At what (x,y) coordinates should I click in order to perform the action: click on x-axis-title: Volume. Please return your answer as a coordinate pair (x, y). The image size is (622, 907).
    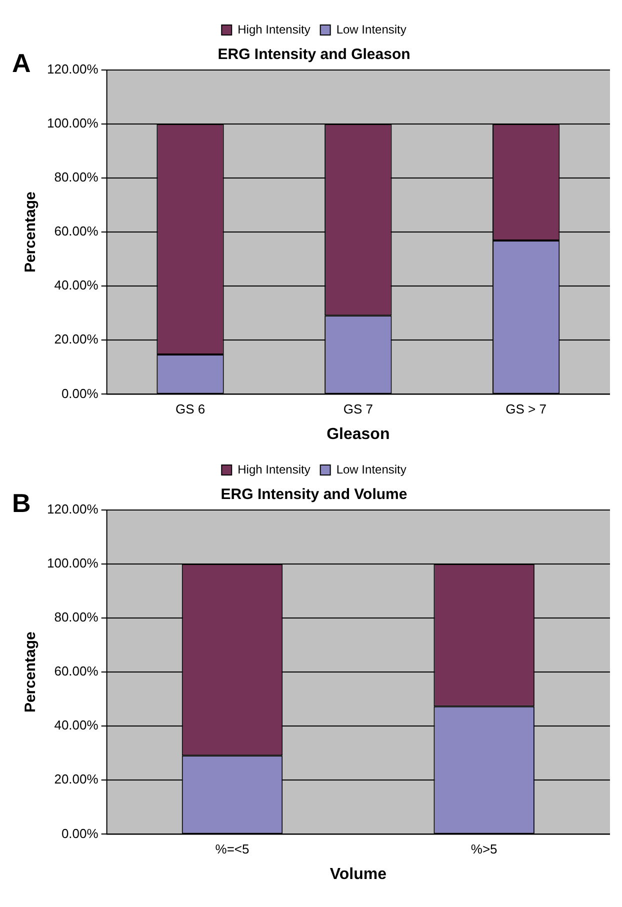
    Looking at the image, I should click on (358, 874).